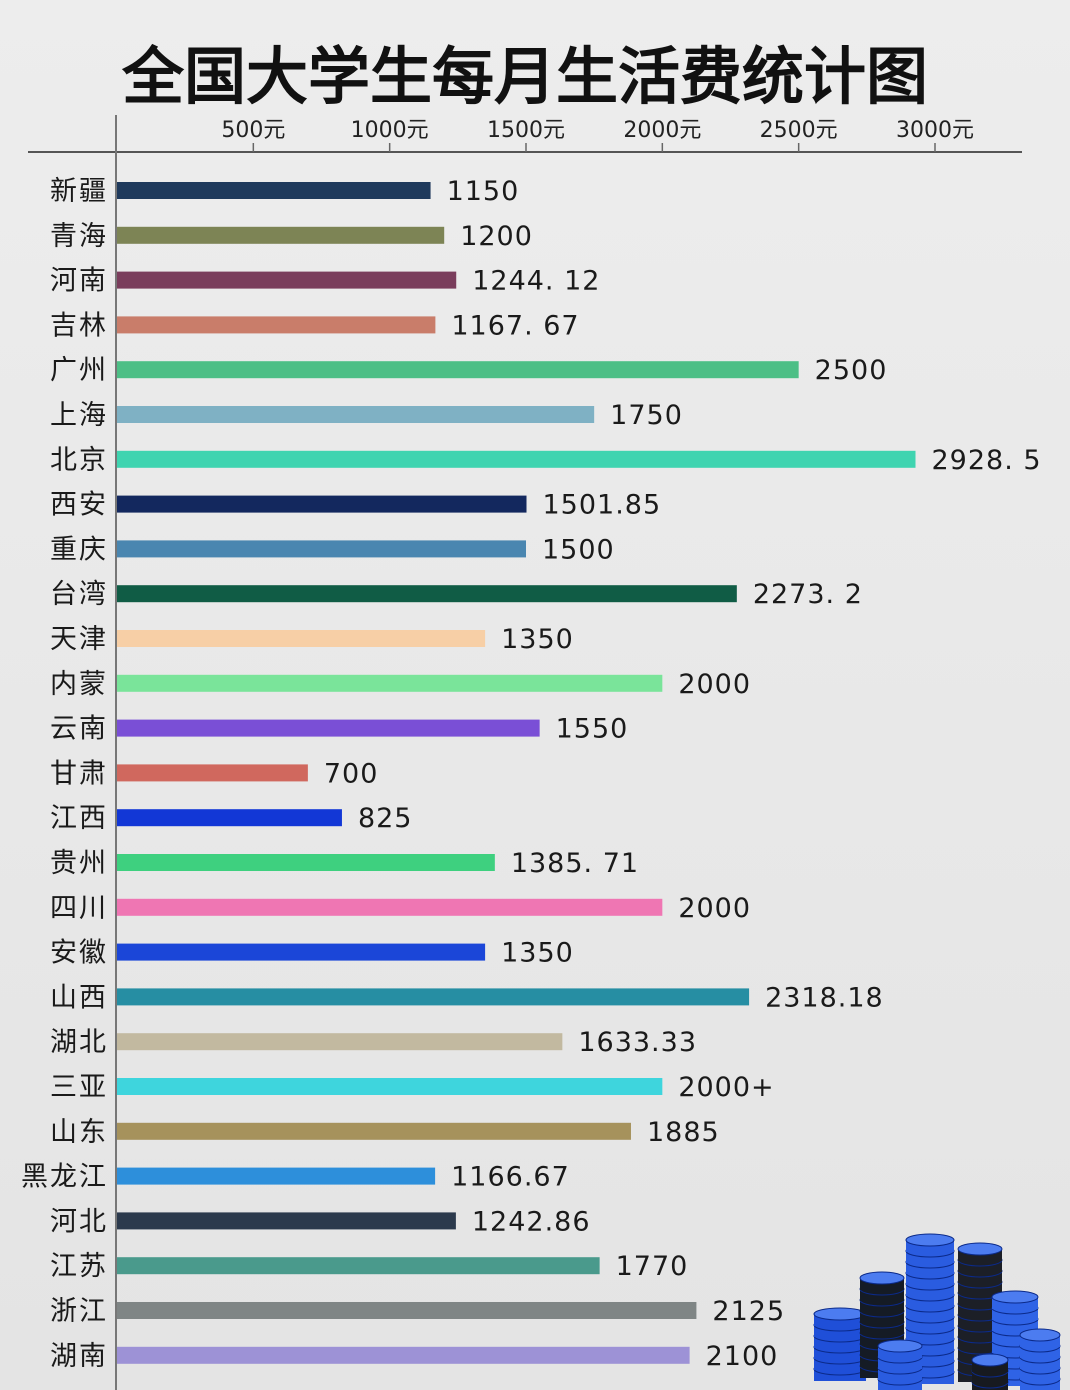 The image size is (1070, 1390). What do you see at coordinates (79, 1087) in the screenshot?
I see `category-label: 三亚` at bounding box center [79, 1087].